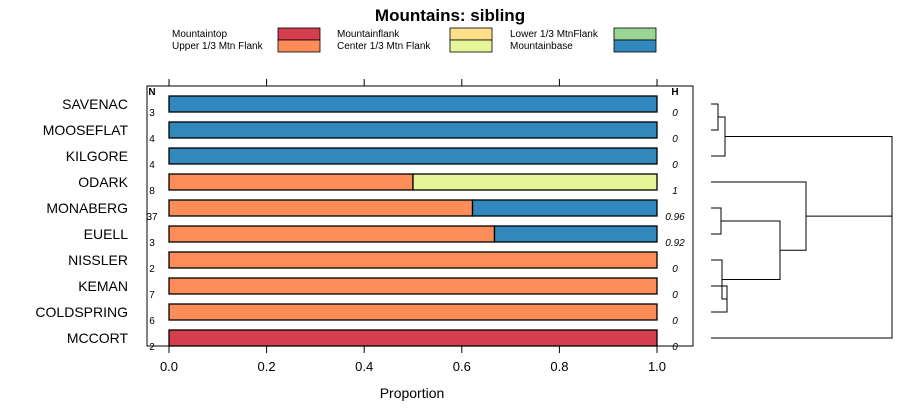 Image resolution: width=900 pixels, height=420 pixels. I want to click on category-label: SAVENAC, so click(95, 104).